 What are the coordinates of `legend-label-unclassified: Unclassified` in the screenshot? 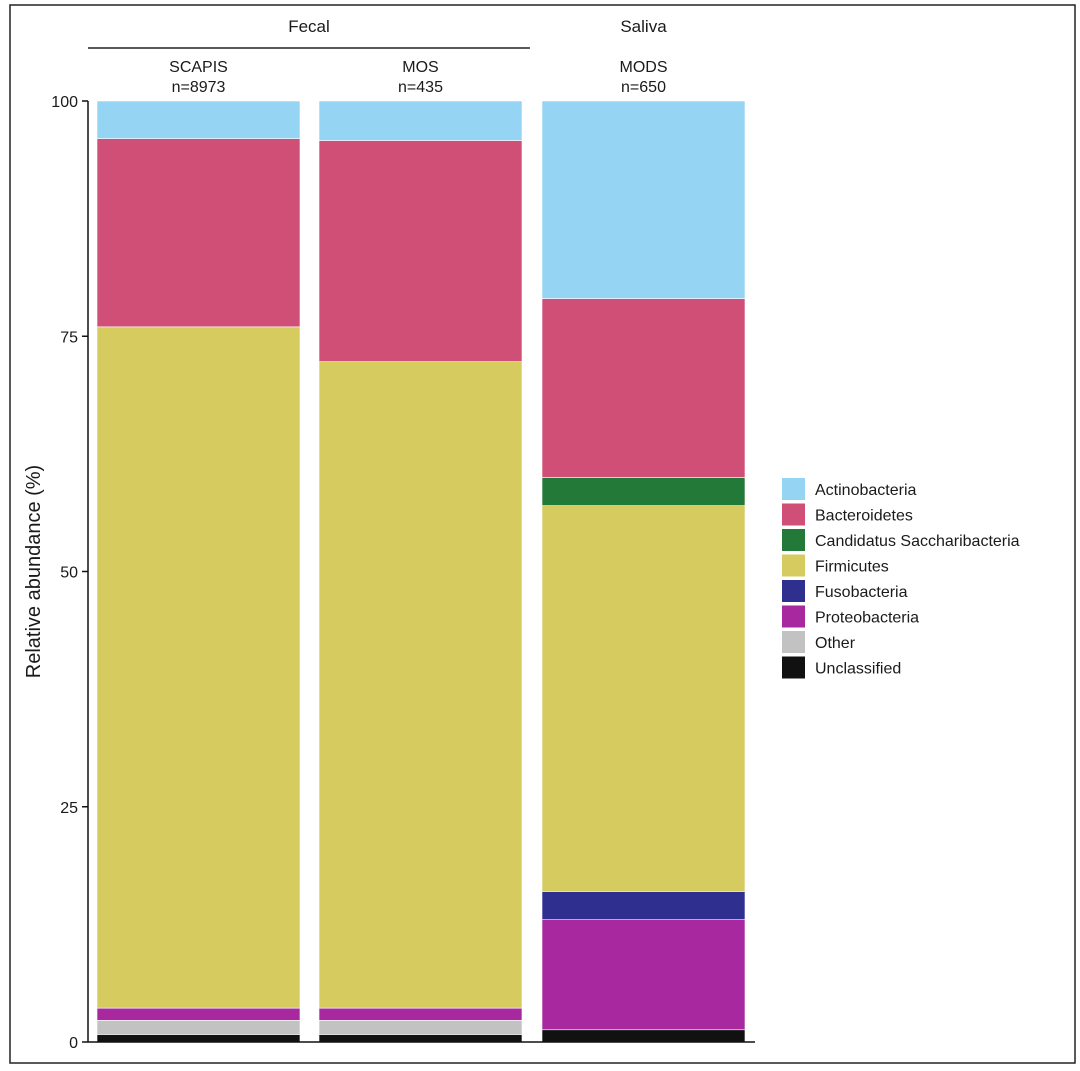 It's located at (858, 669).